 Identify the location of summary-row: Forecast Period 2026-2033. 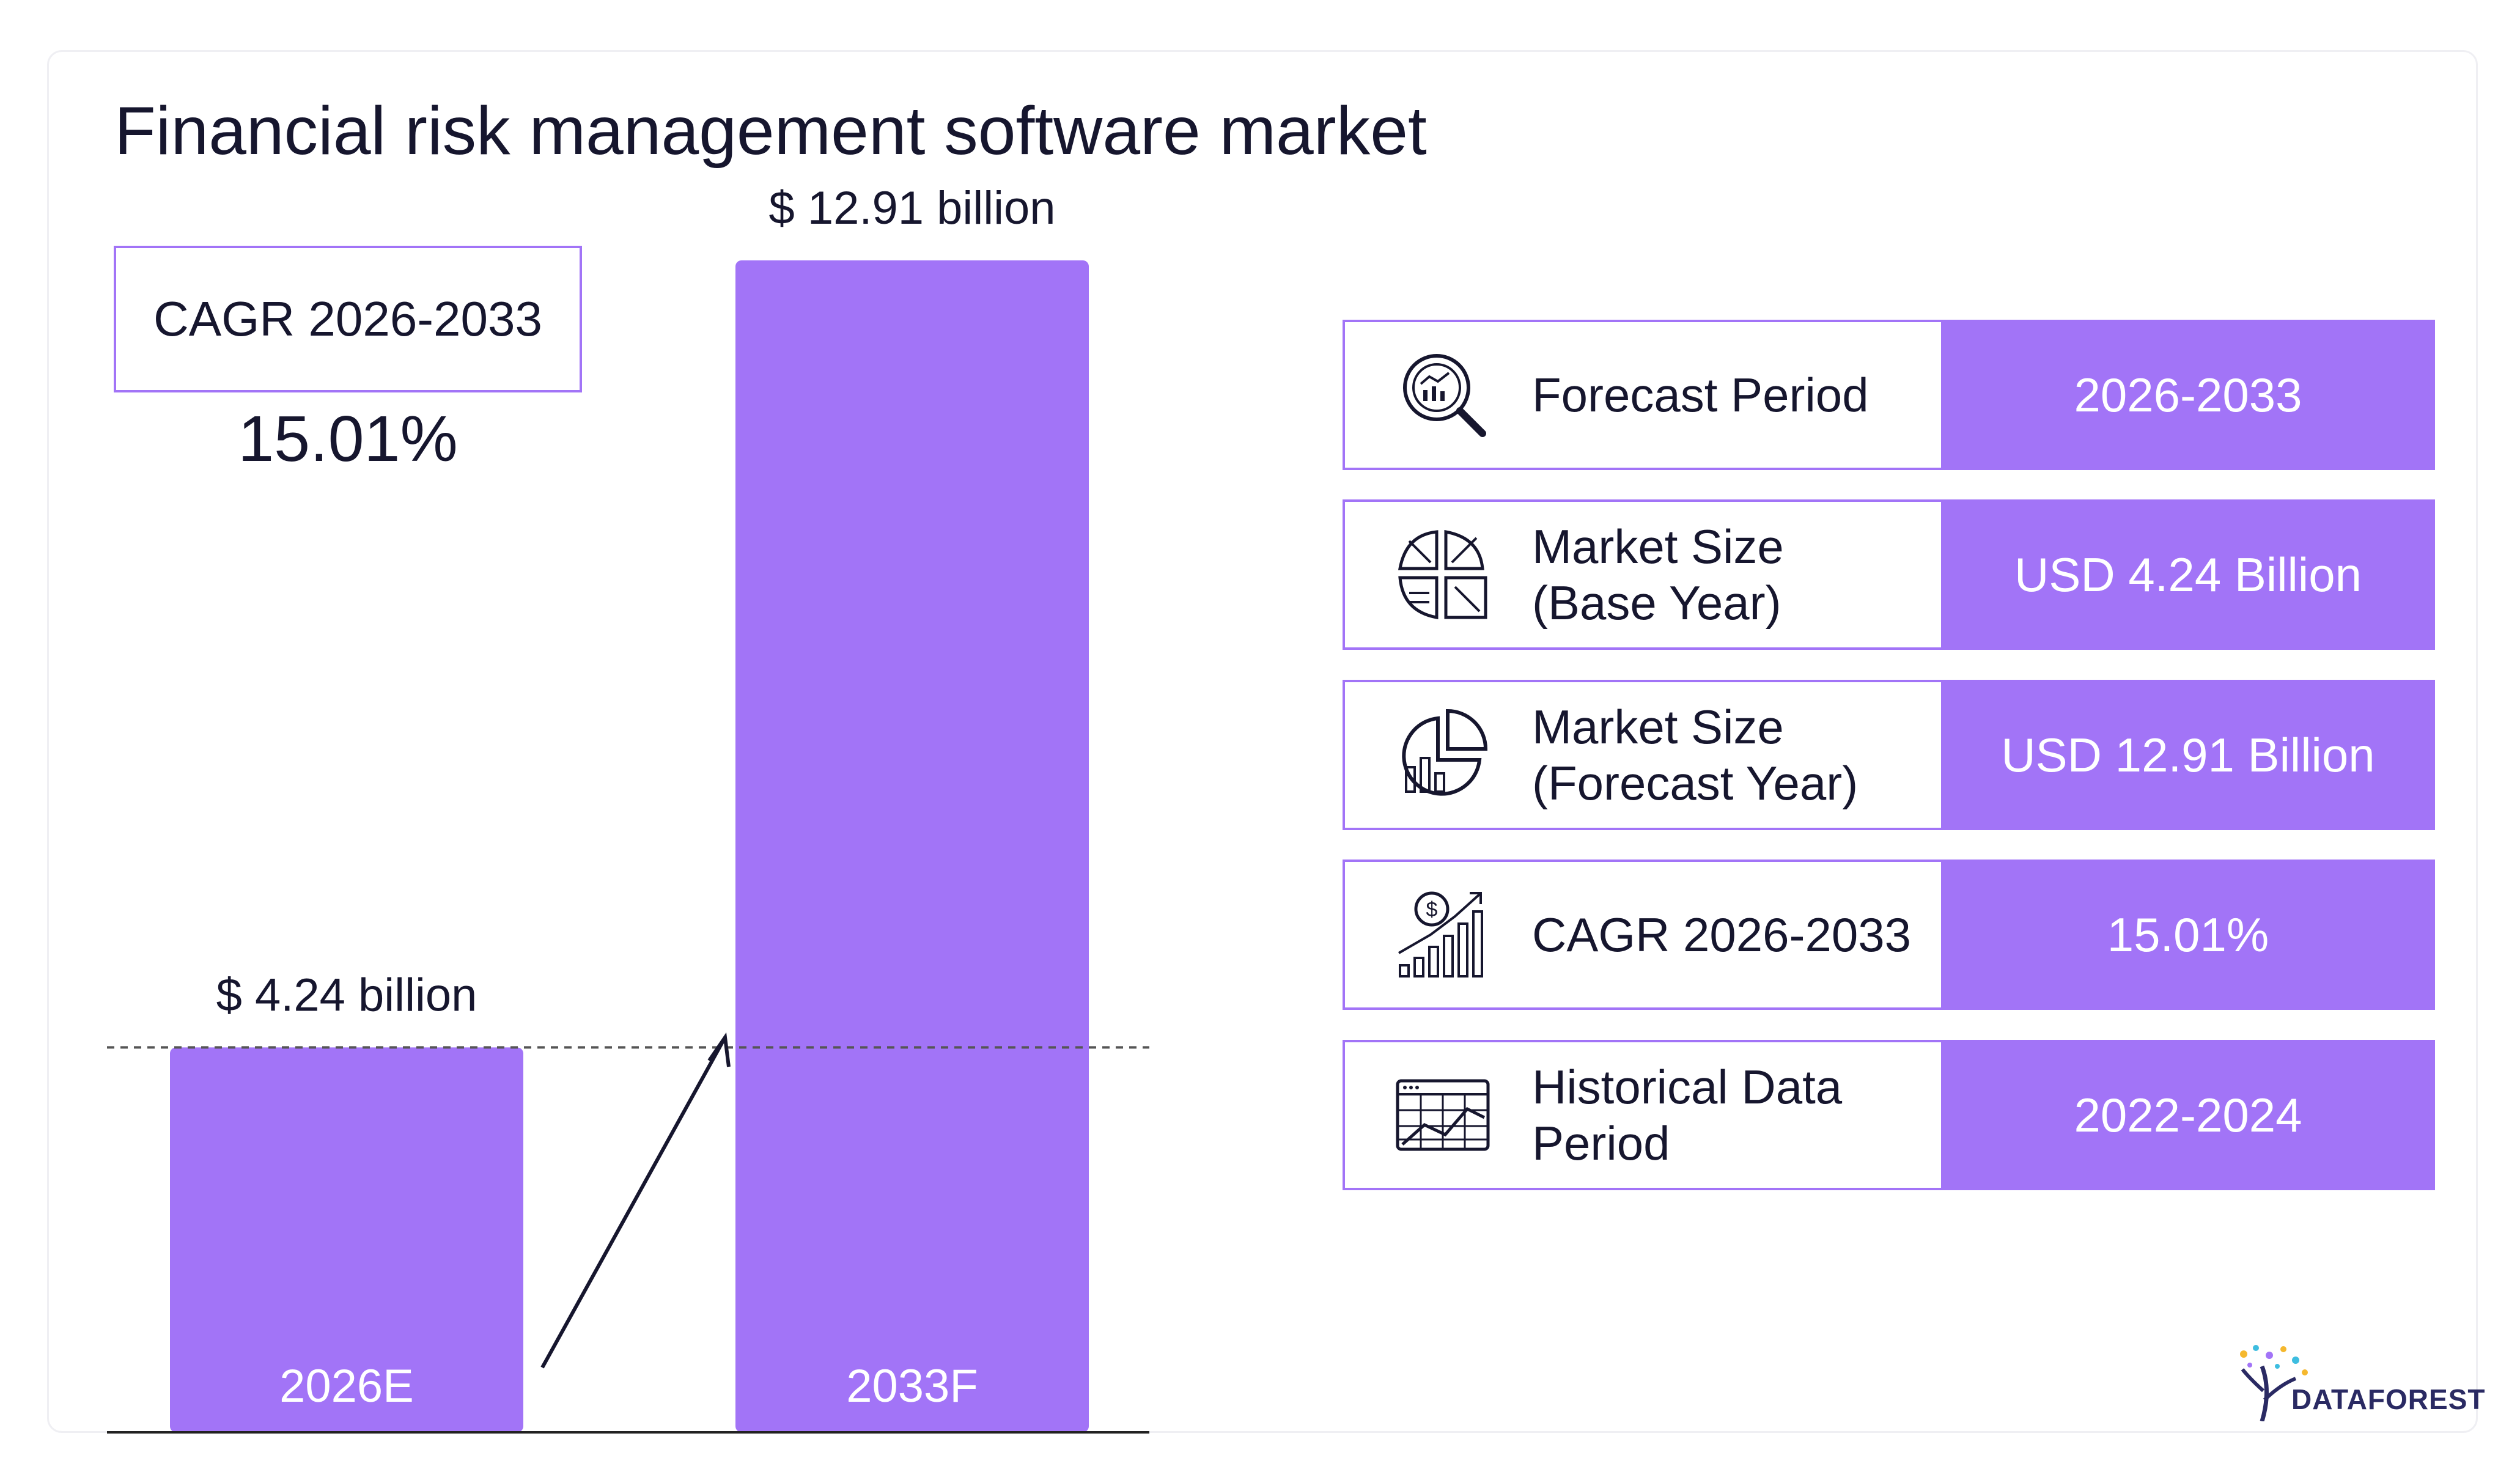
(1889, 395).